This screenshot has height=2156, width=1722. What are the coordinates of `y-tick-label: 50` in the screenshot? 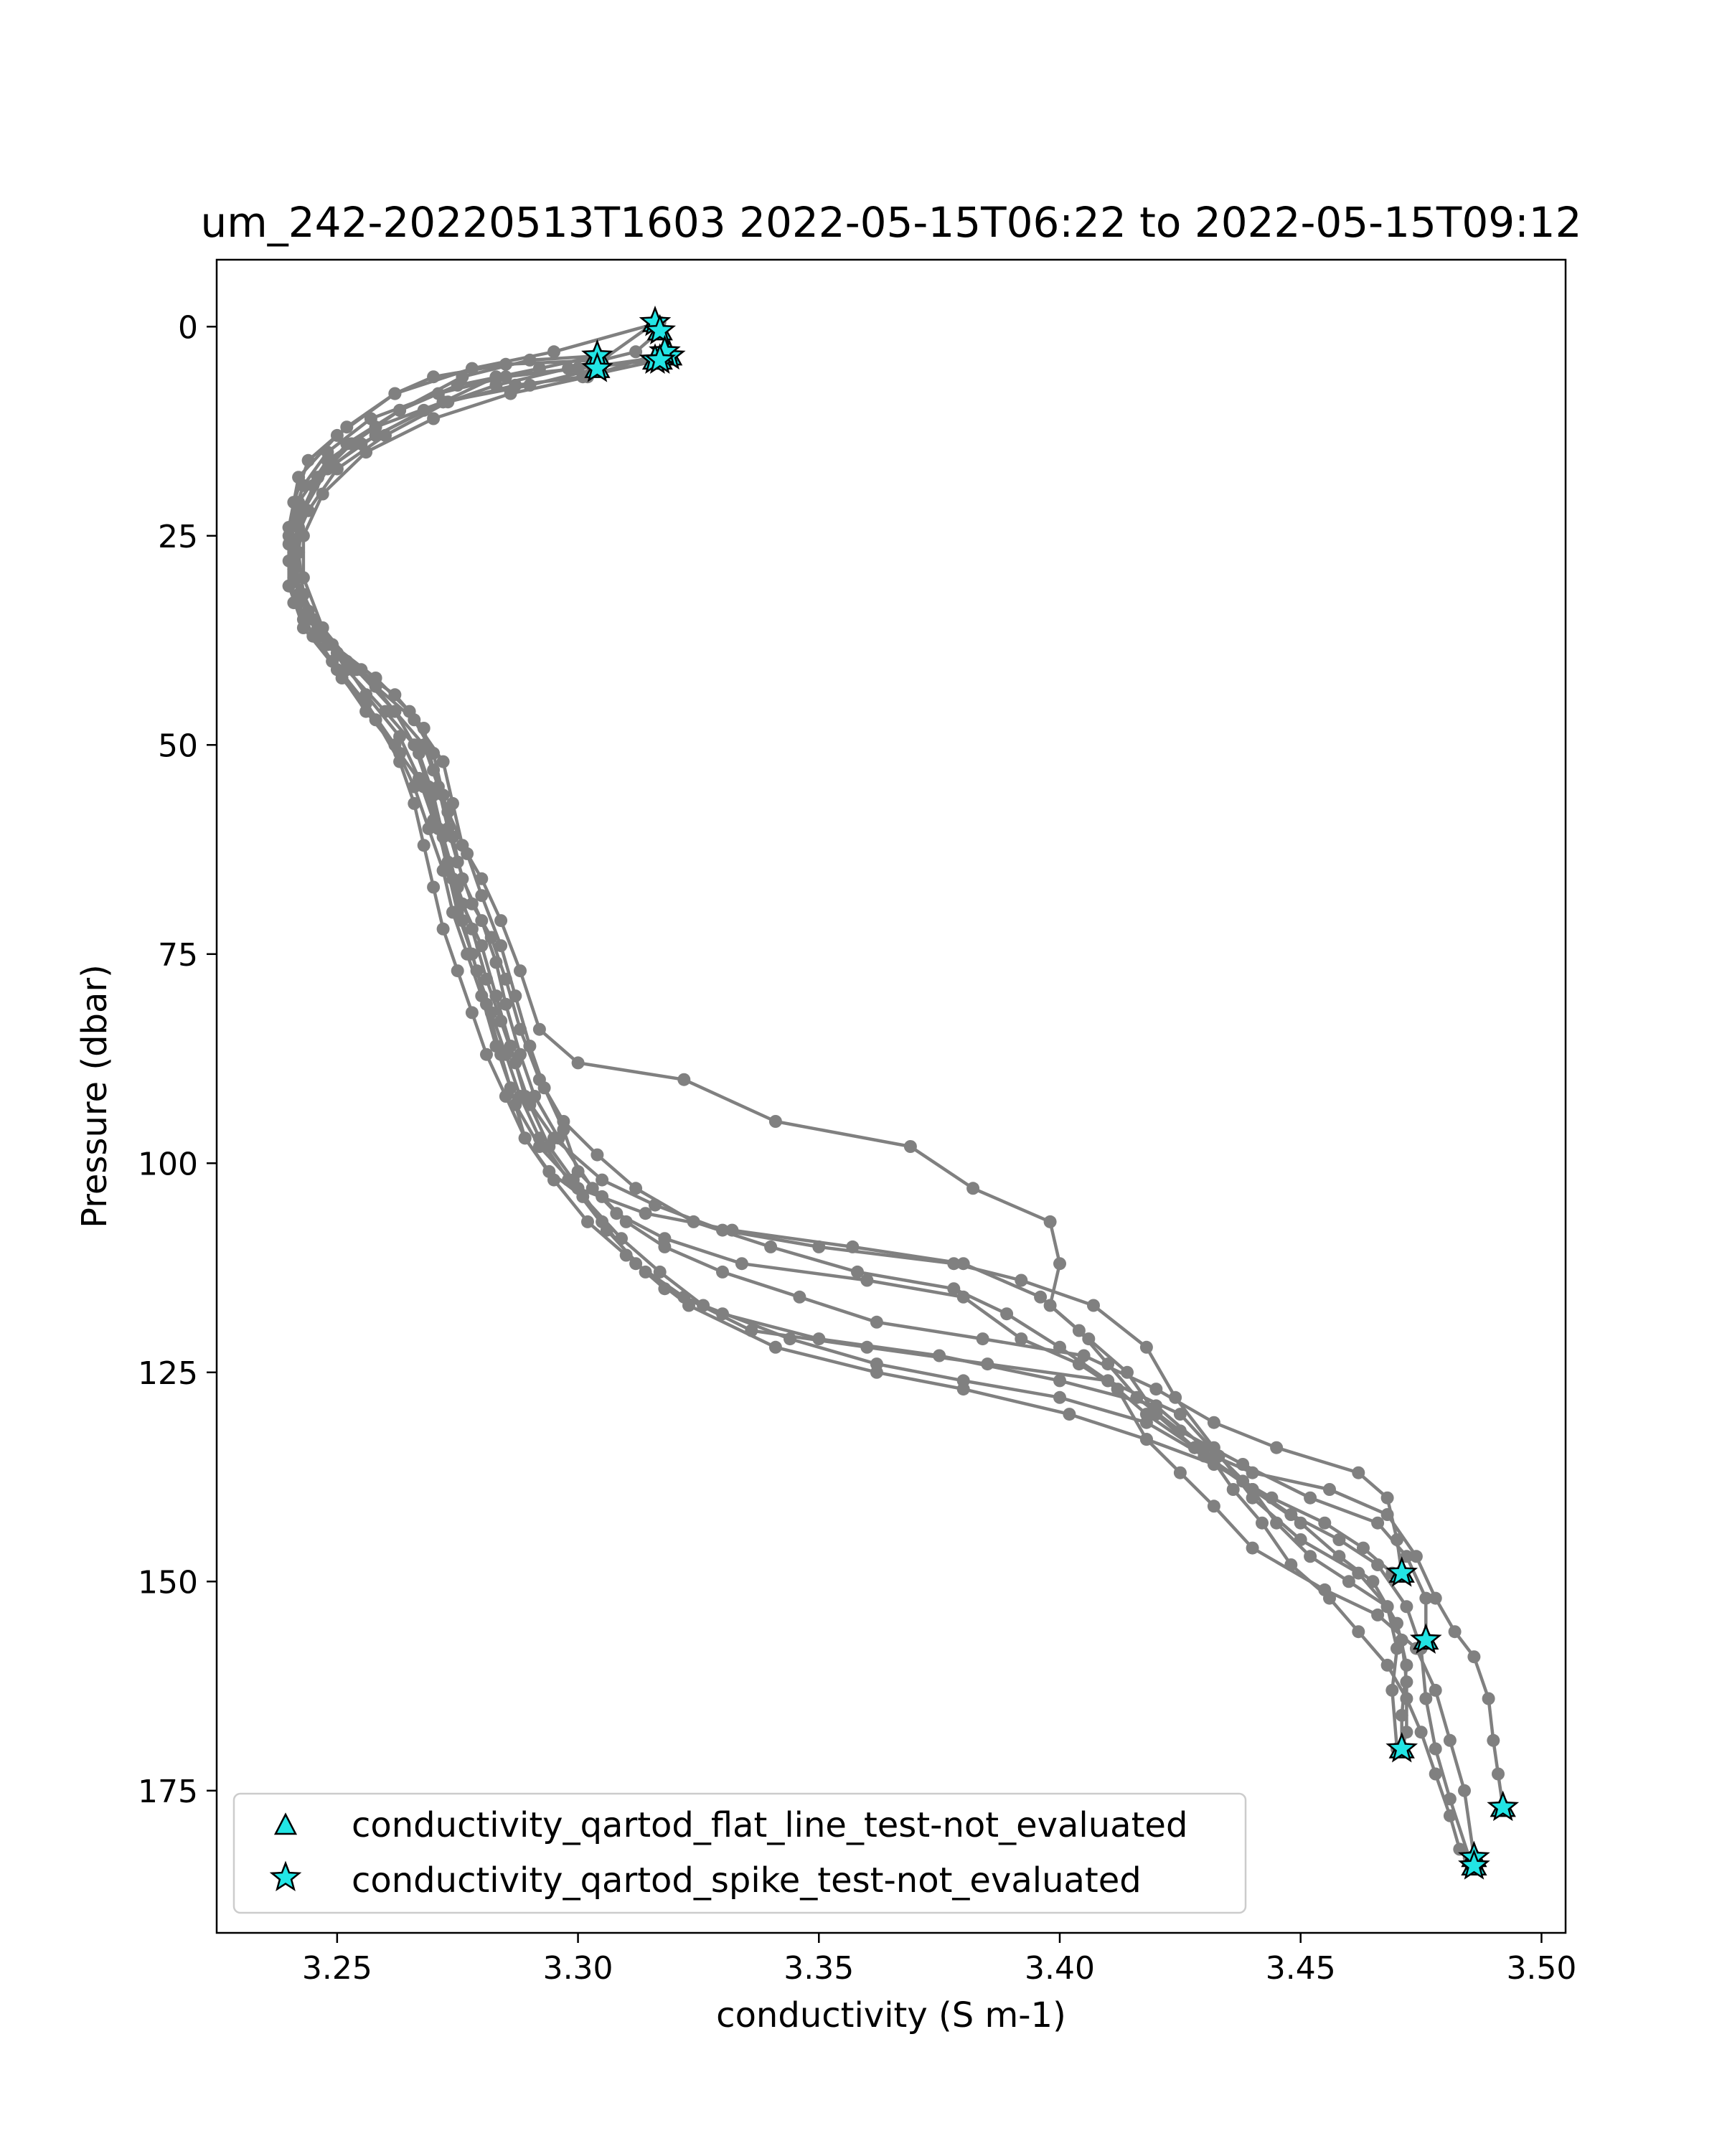 It's located at (178, 746).